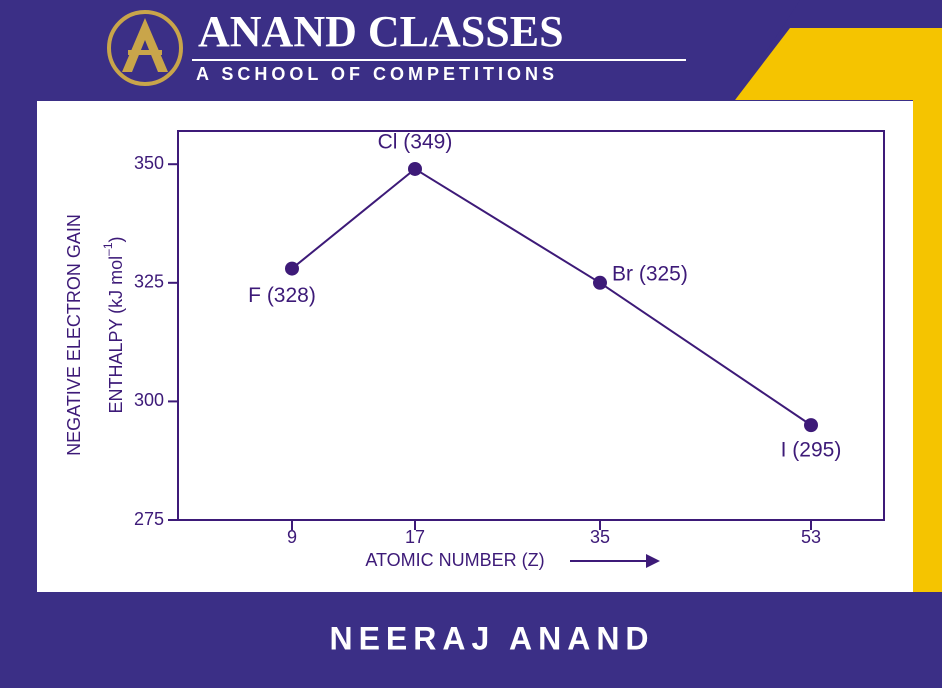  Describe the element at coordinates (811, 537) in the screenshot. I see `x-tick-label: 53` at that location.